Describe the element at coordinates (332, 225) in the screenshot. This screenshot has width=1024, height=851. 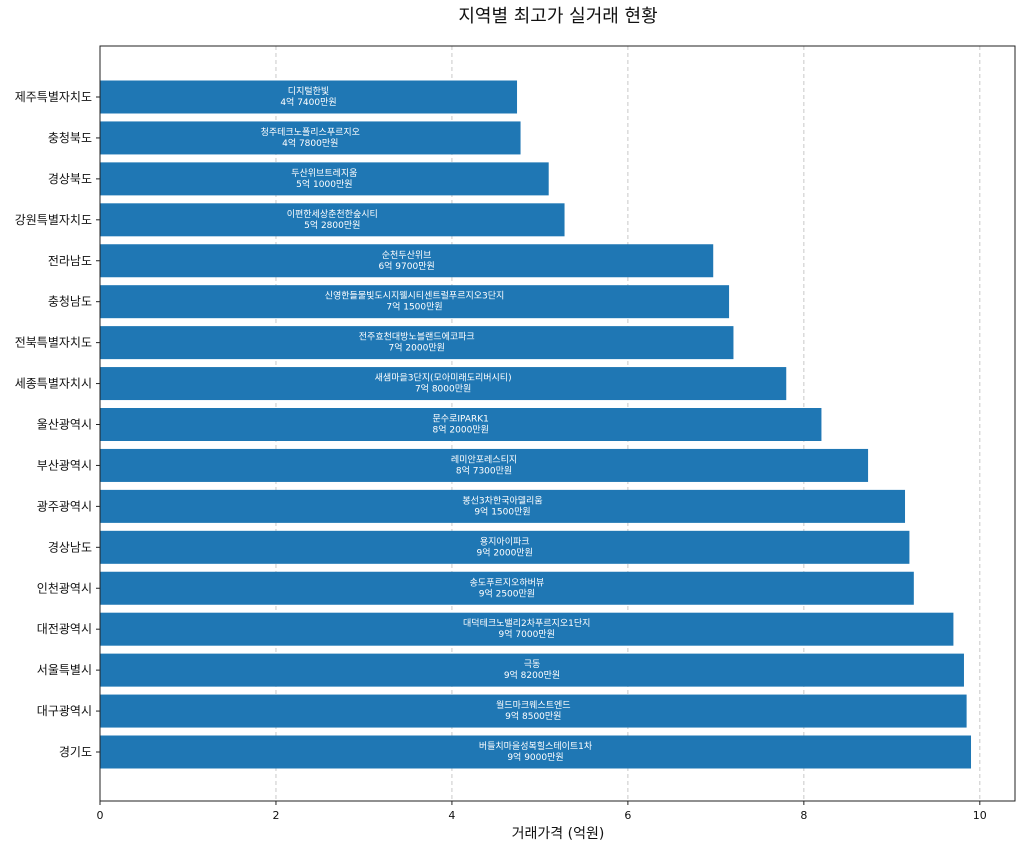
I see `bar-price-label: 5억 2800만원` at that location.